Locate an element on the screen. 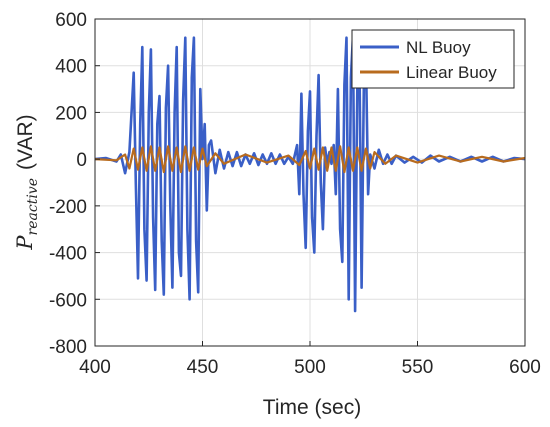 Image resolution: width=550 pixels, height=427 pixels. y-tick-label: 400 is located at coordinates (71, 67).